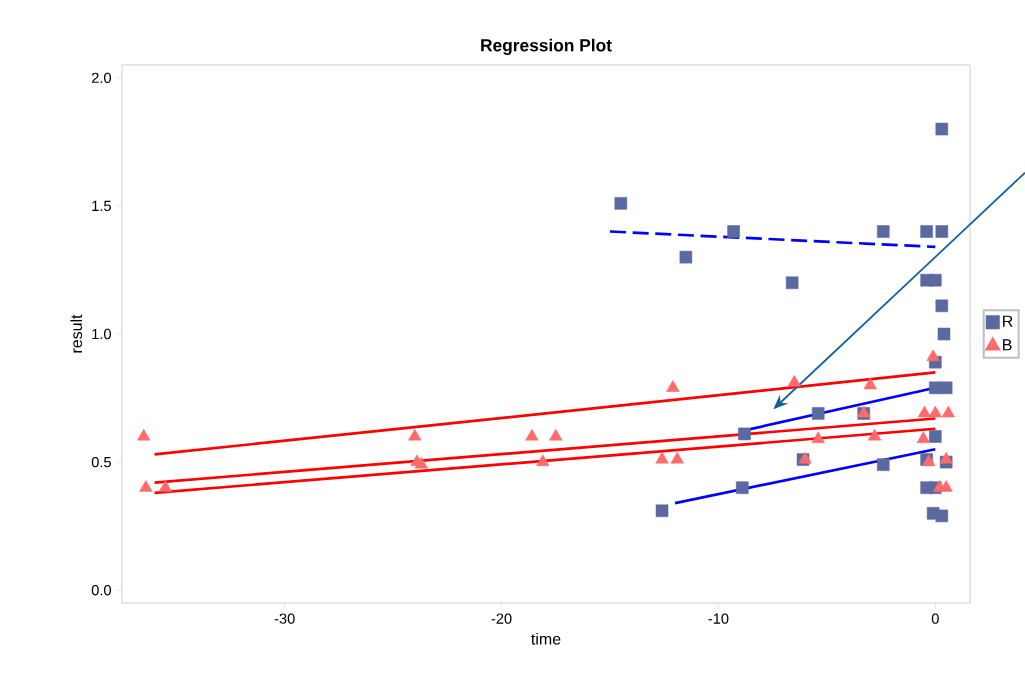  I want to click on legend-label: B, so click(1007, 345).